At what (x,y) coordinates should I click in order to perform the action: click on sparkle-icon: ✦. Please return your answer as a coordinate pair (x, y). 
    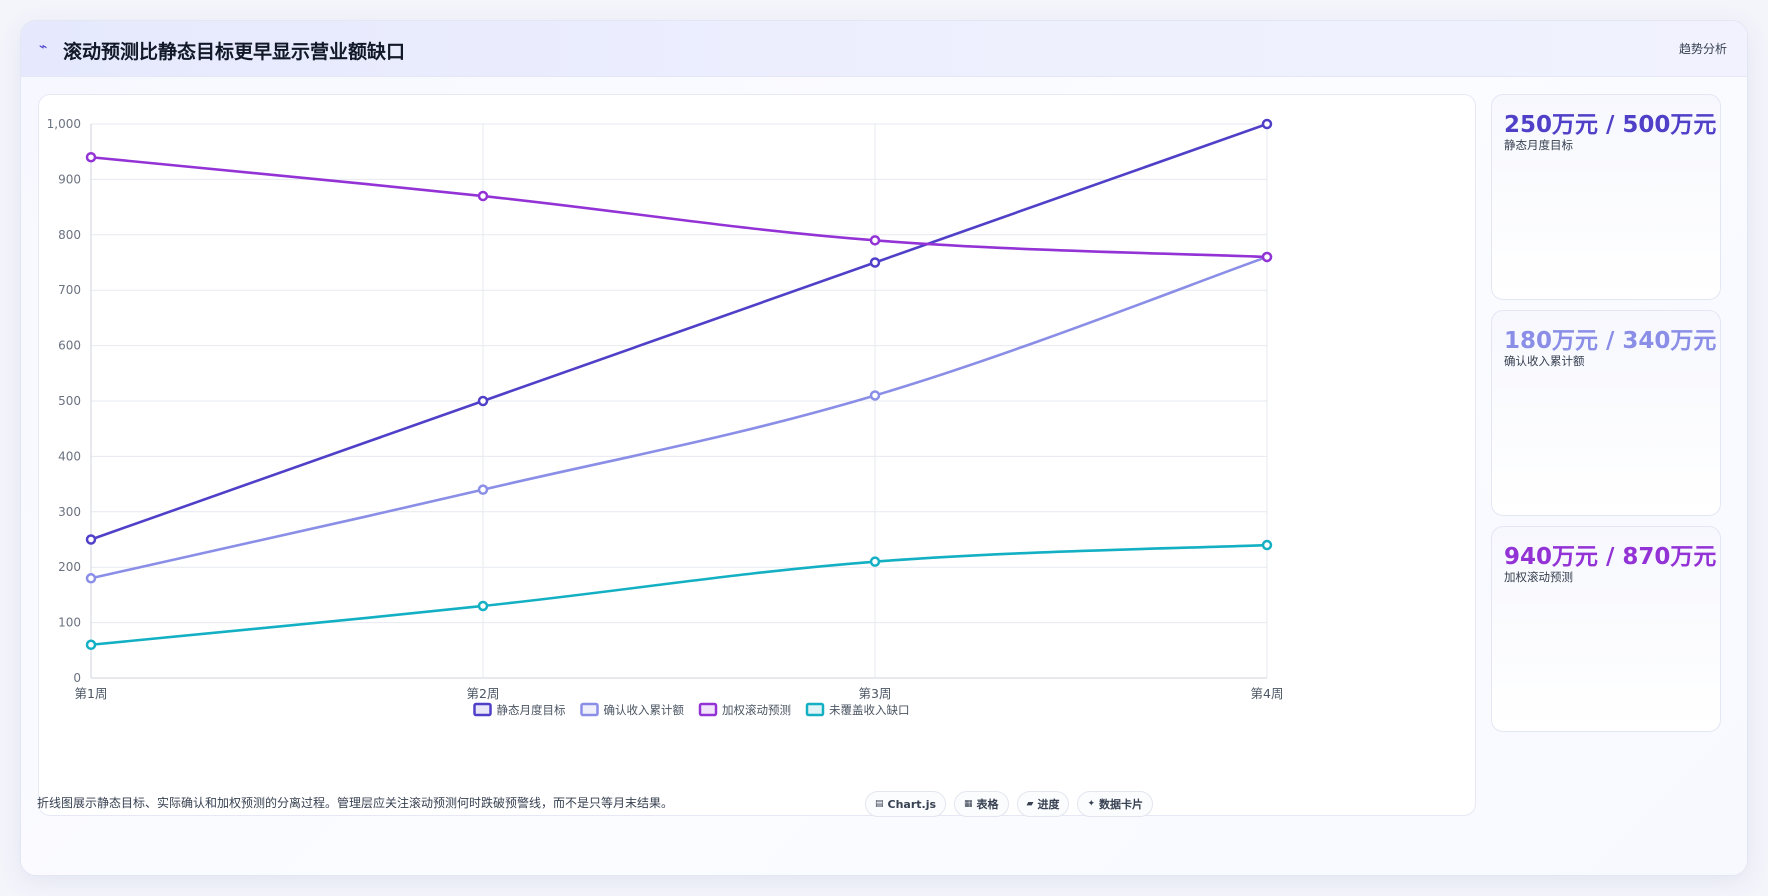
    Looking at the image, I should click on (1091, 804).